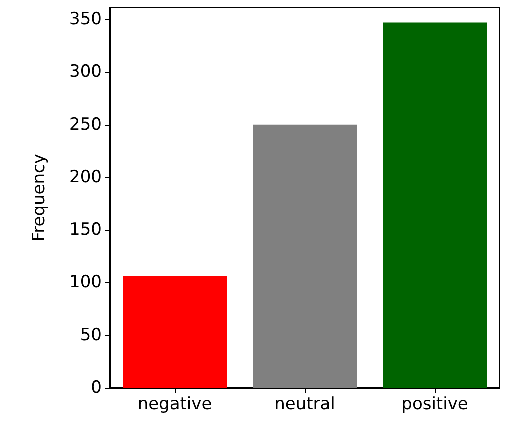 Image resolution: width=507 pixels, height=430 pixels. What do you see at coordinates (435, 404) in the screenshot?
I see `x-tick-label: positive` at bounding box center [435, 404].